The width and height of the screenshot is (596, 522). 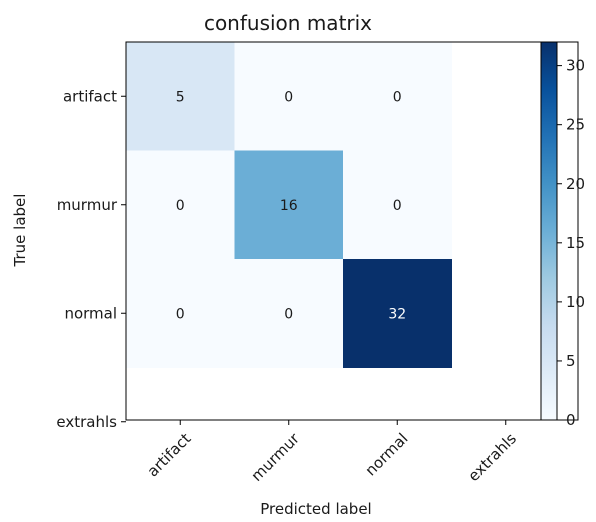 What do you see at coordinates (90, 96) in the screenshot?
I see `y-tick-label: artifact` at bounding box center [90, 96].